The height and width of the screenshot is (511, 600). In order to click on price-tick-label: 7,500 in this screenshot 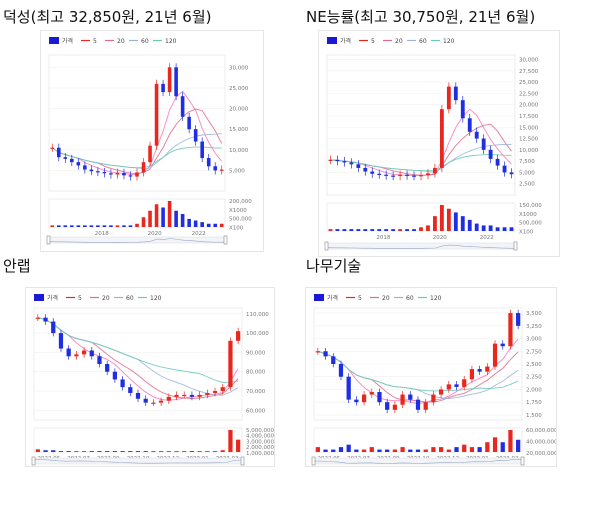, I will do `click(527, 162)`.